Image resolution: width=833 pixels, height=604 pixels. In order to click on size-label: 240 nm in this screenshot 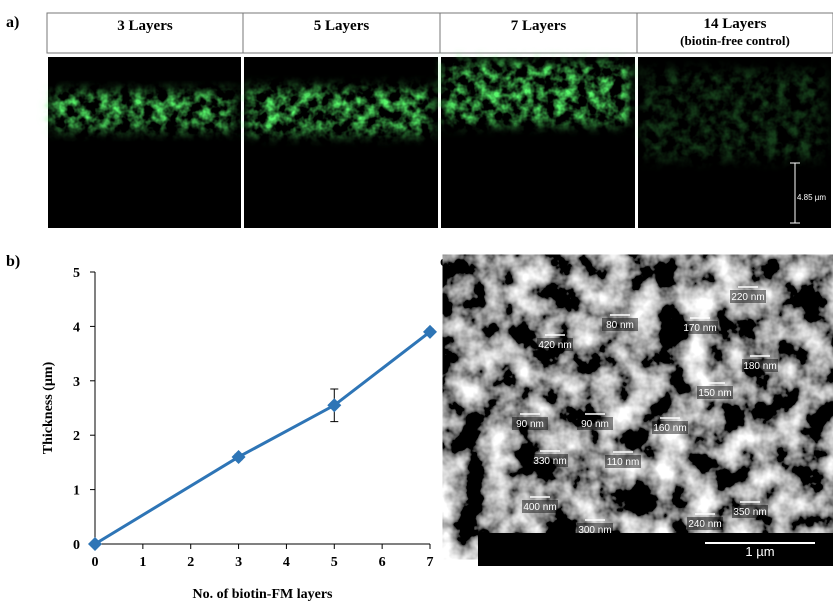, I will do `click(704, 524)`.